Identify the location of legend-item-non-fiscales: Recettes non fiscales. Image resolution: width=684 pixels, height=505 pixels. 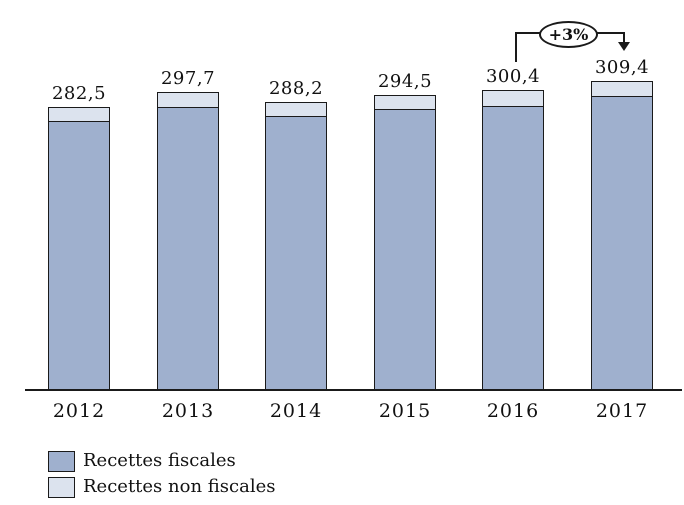
(161, 487).